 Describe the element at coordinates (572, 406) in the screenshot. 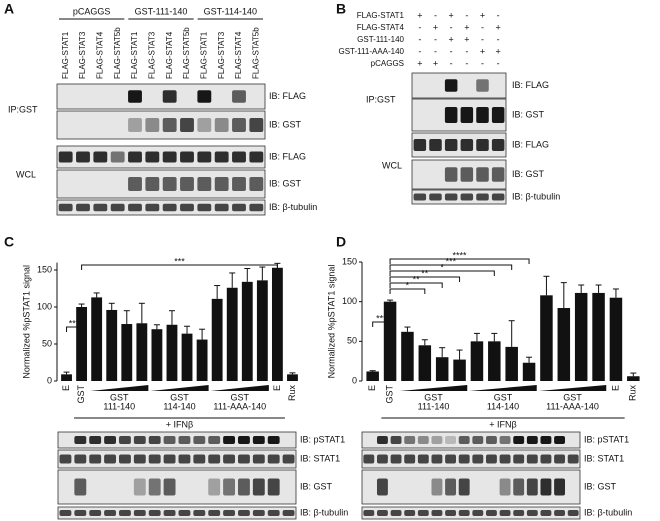

I see `group-label: 111-AAA-140` at that location.